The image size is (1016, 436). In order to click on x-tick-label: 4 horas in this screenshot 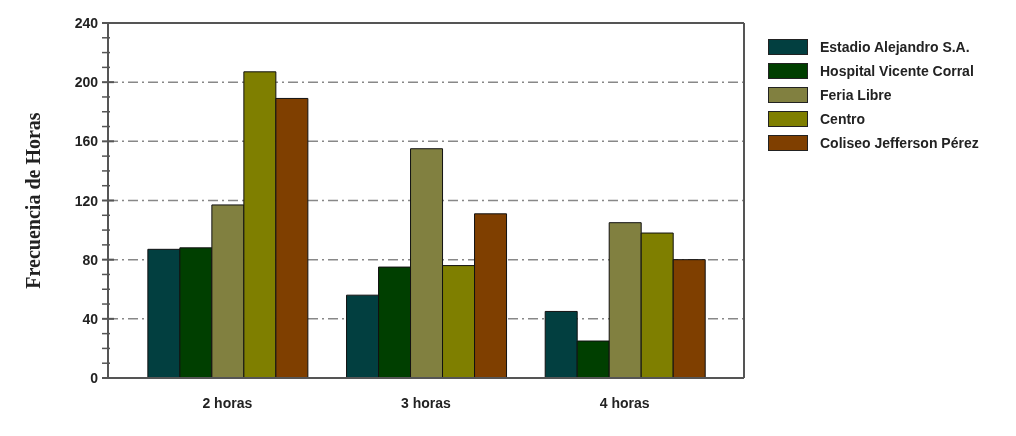, I will do `click(624, 402)`.